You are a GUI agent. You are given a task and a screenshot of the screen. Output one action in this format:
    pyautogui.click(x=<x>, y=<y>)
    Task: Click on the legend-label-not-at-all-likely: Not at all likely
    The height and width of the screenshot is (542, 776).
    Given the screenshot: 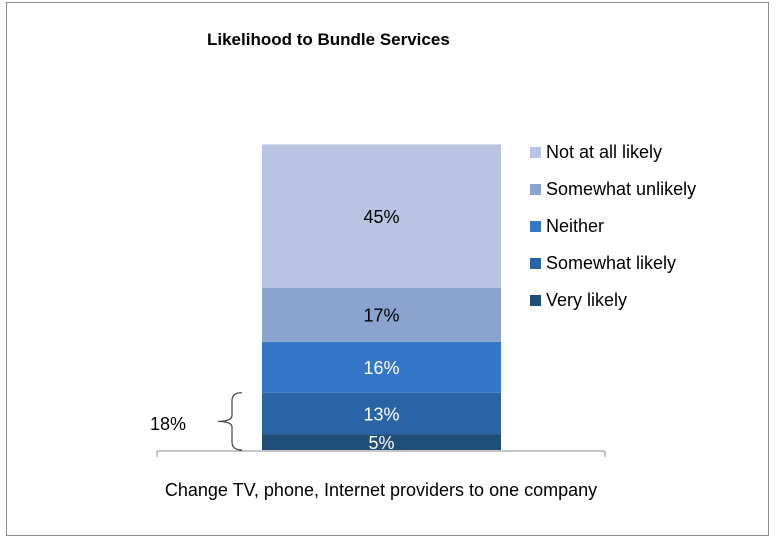 What is the action you would take?
    pyautogui.click(x=604, y=152)
    